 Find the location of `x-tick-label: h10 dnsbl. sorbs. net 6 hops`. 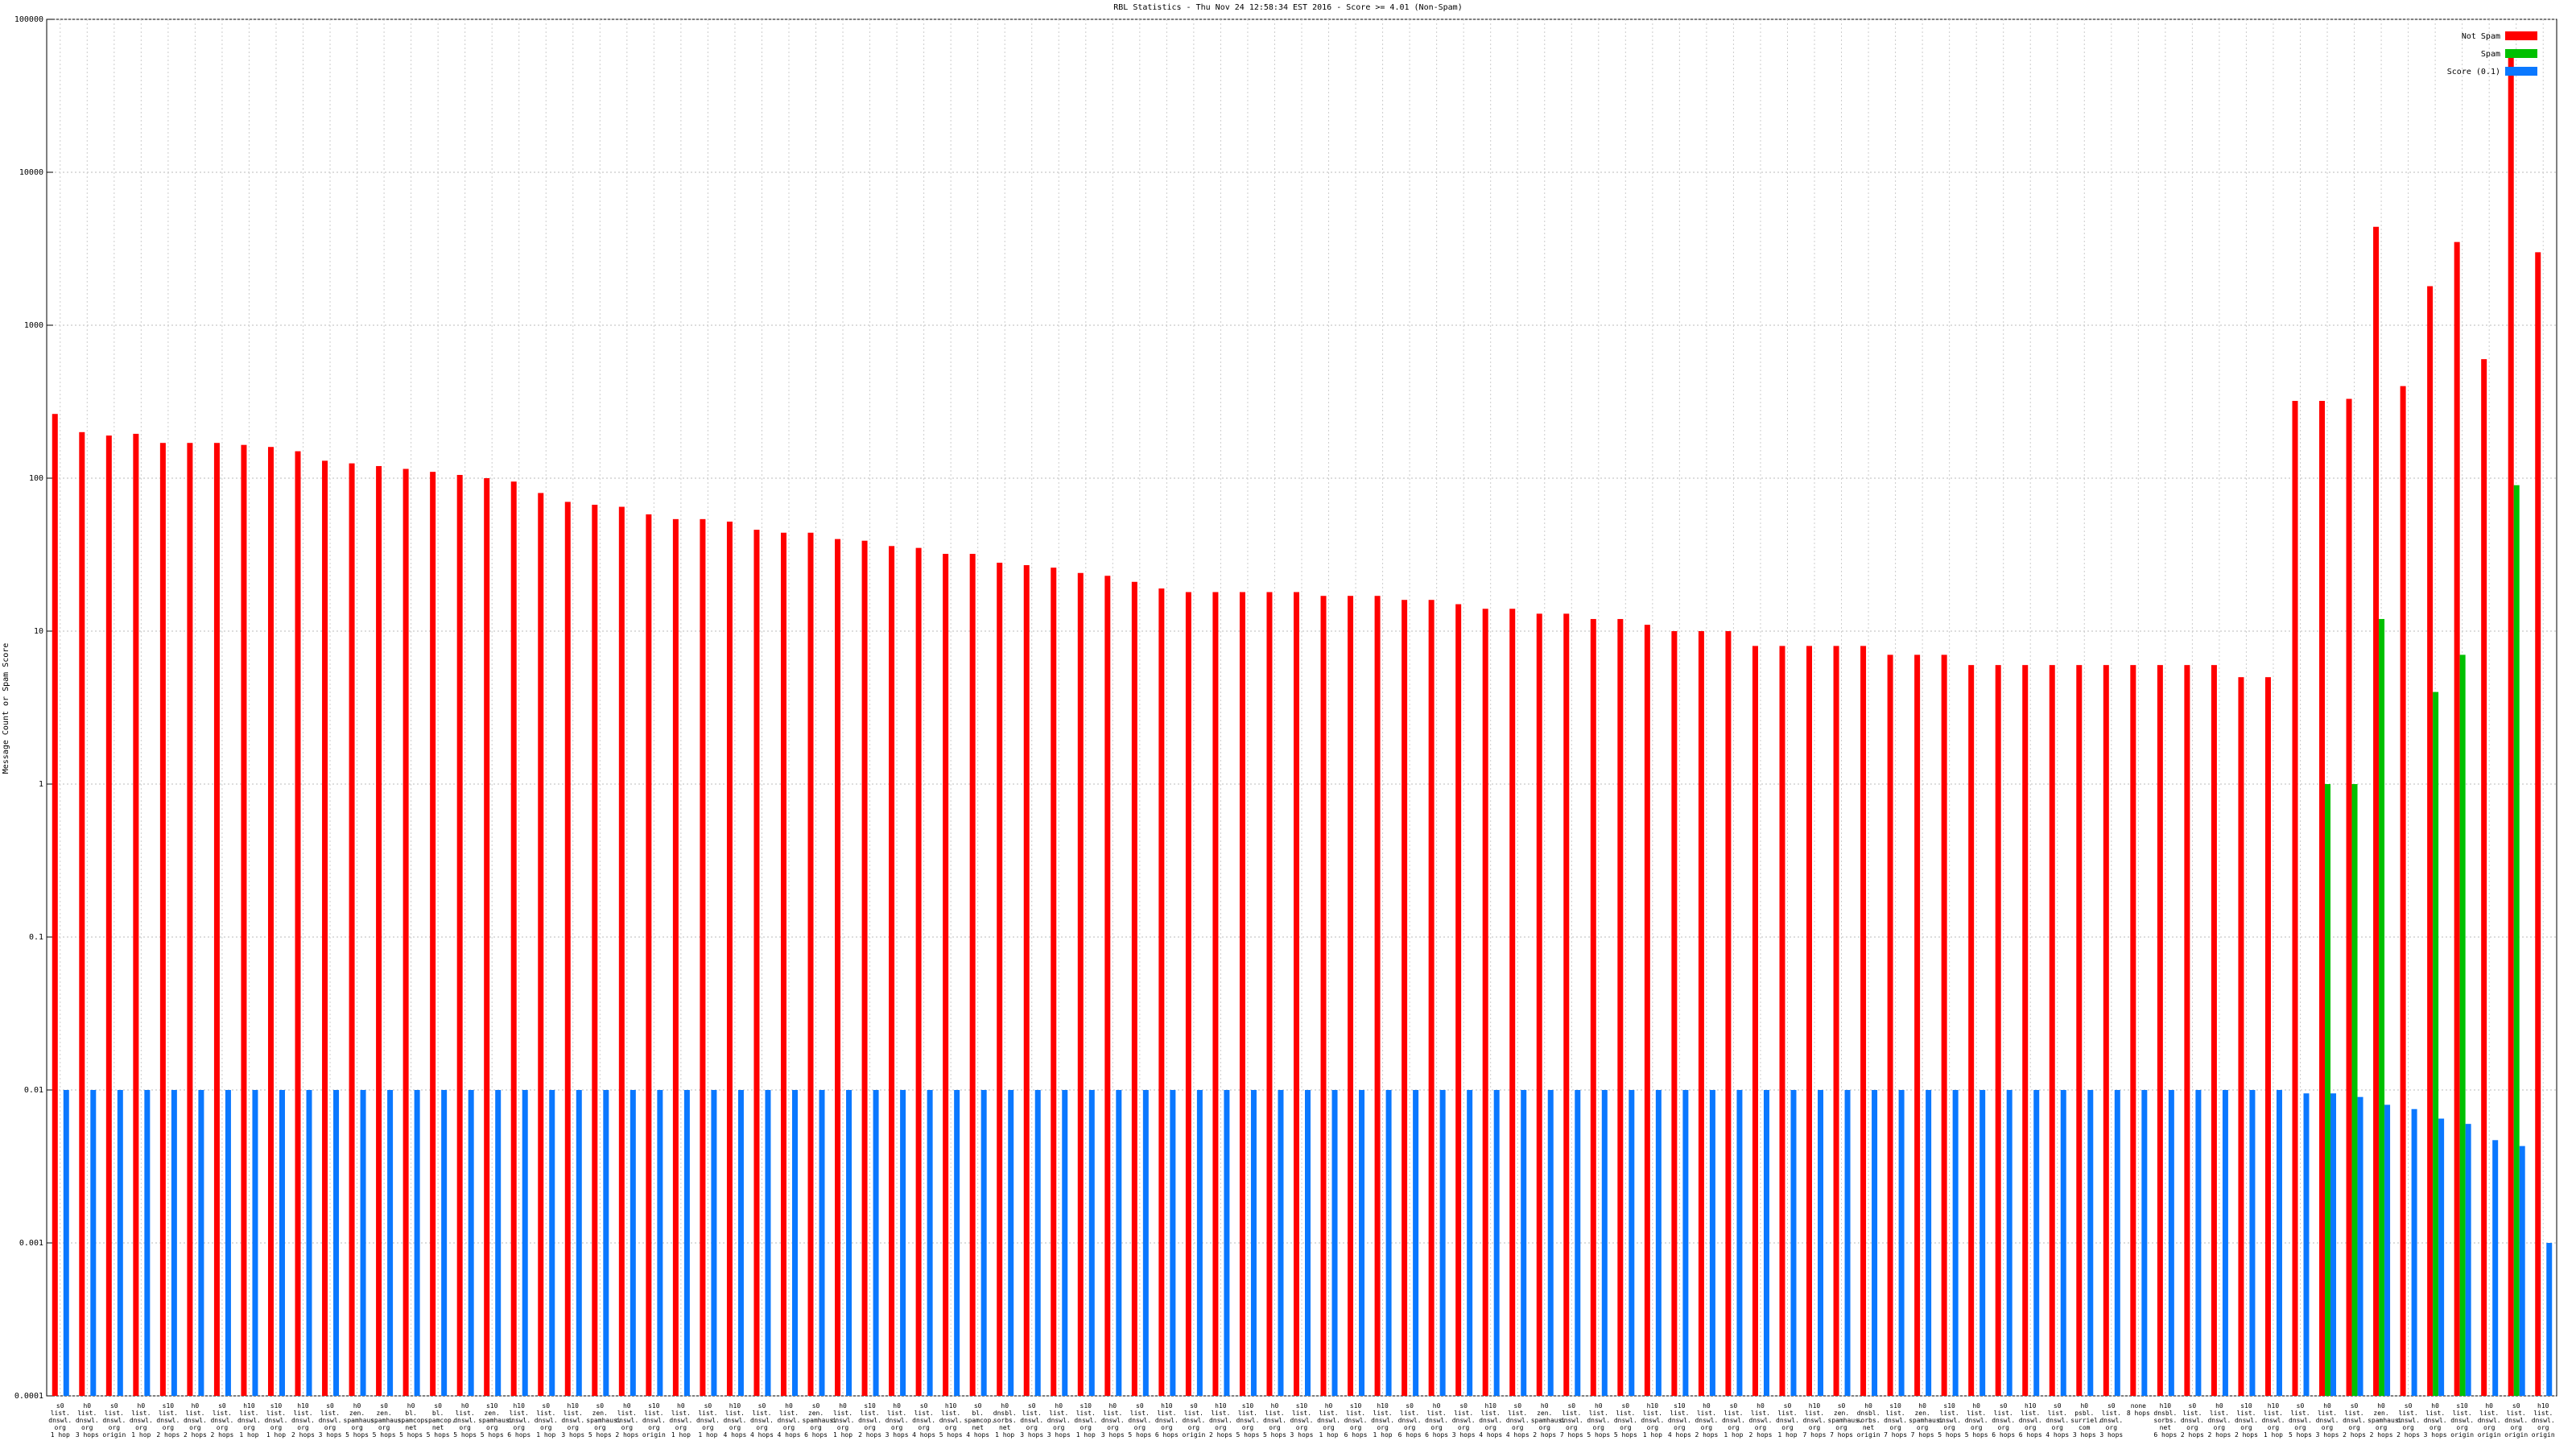

x-tick-label: h10 dnsbl. sorbs. net 6 hops is located at coordinates (2165, 1420).